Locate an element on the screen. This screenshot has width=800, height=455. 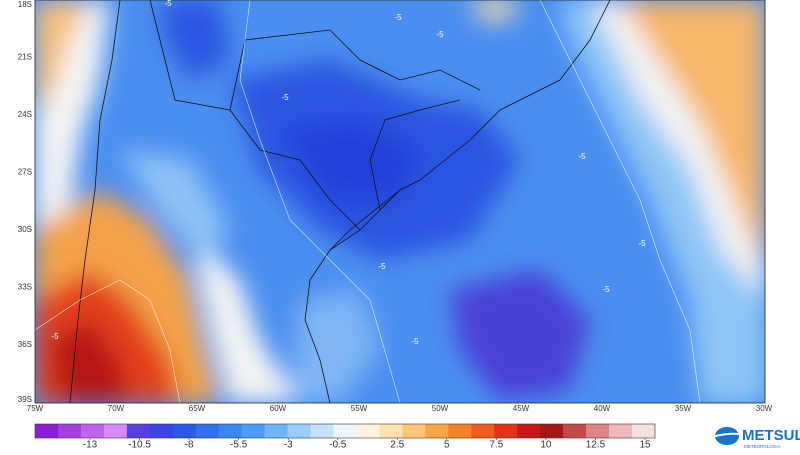
colorbar-label: 15 is located at coordinates (645, 445).